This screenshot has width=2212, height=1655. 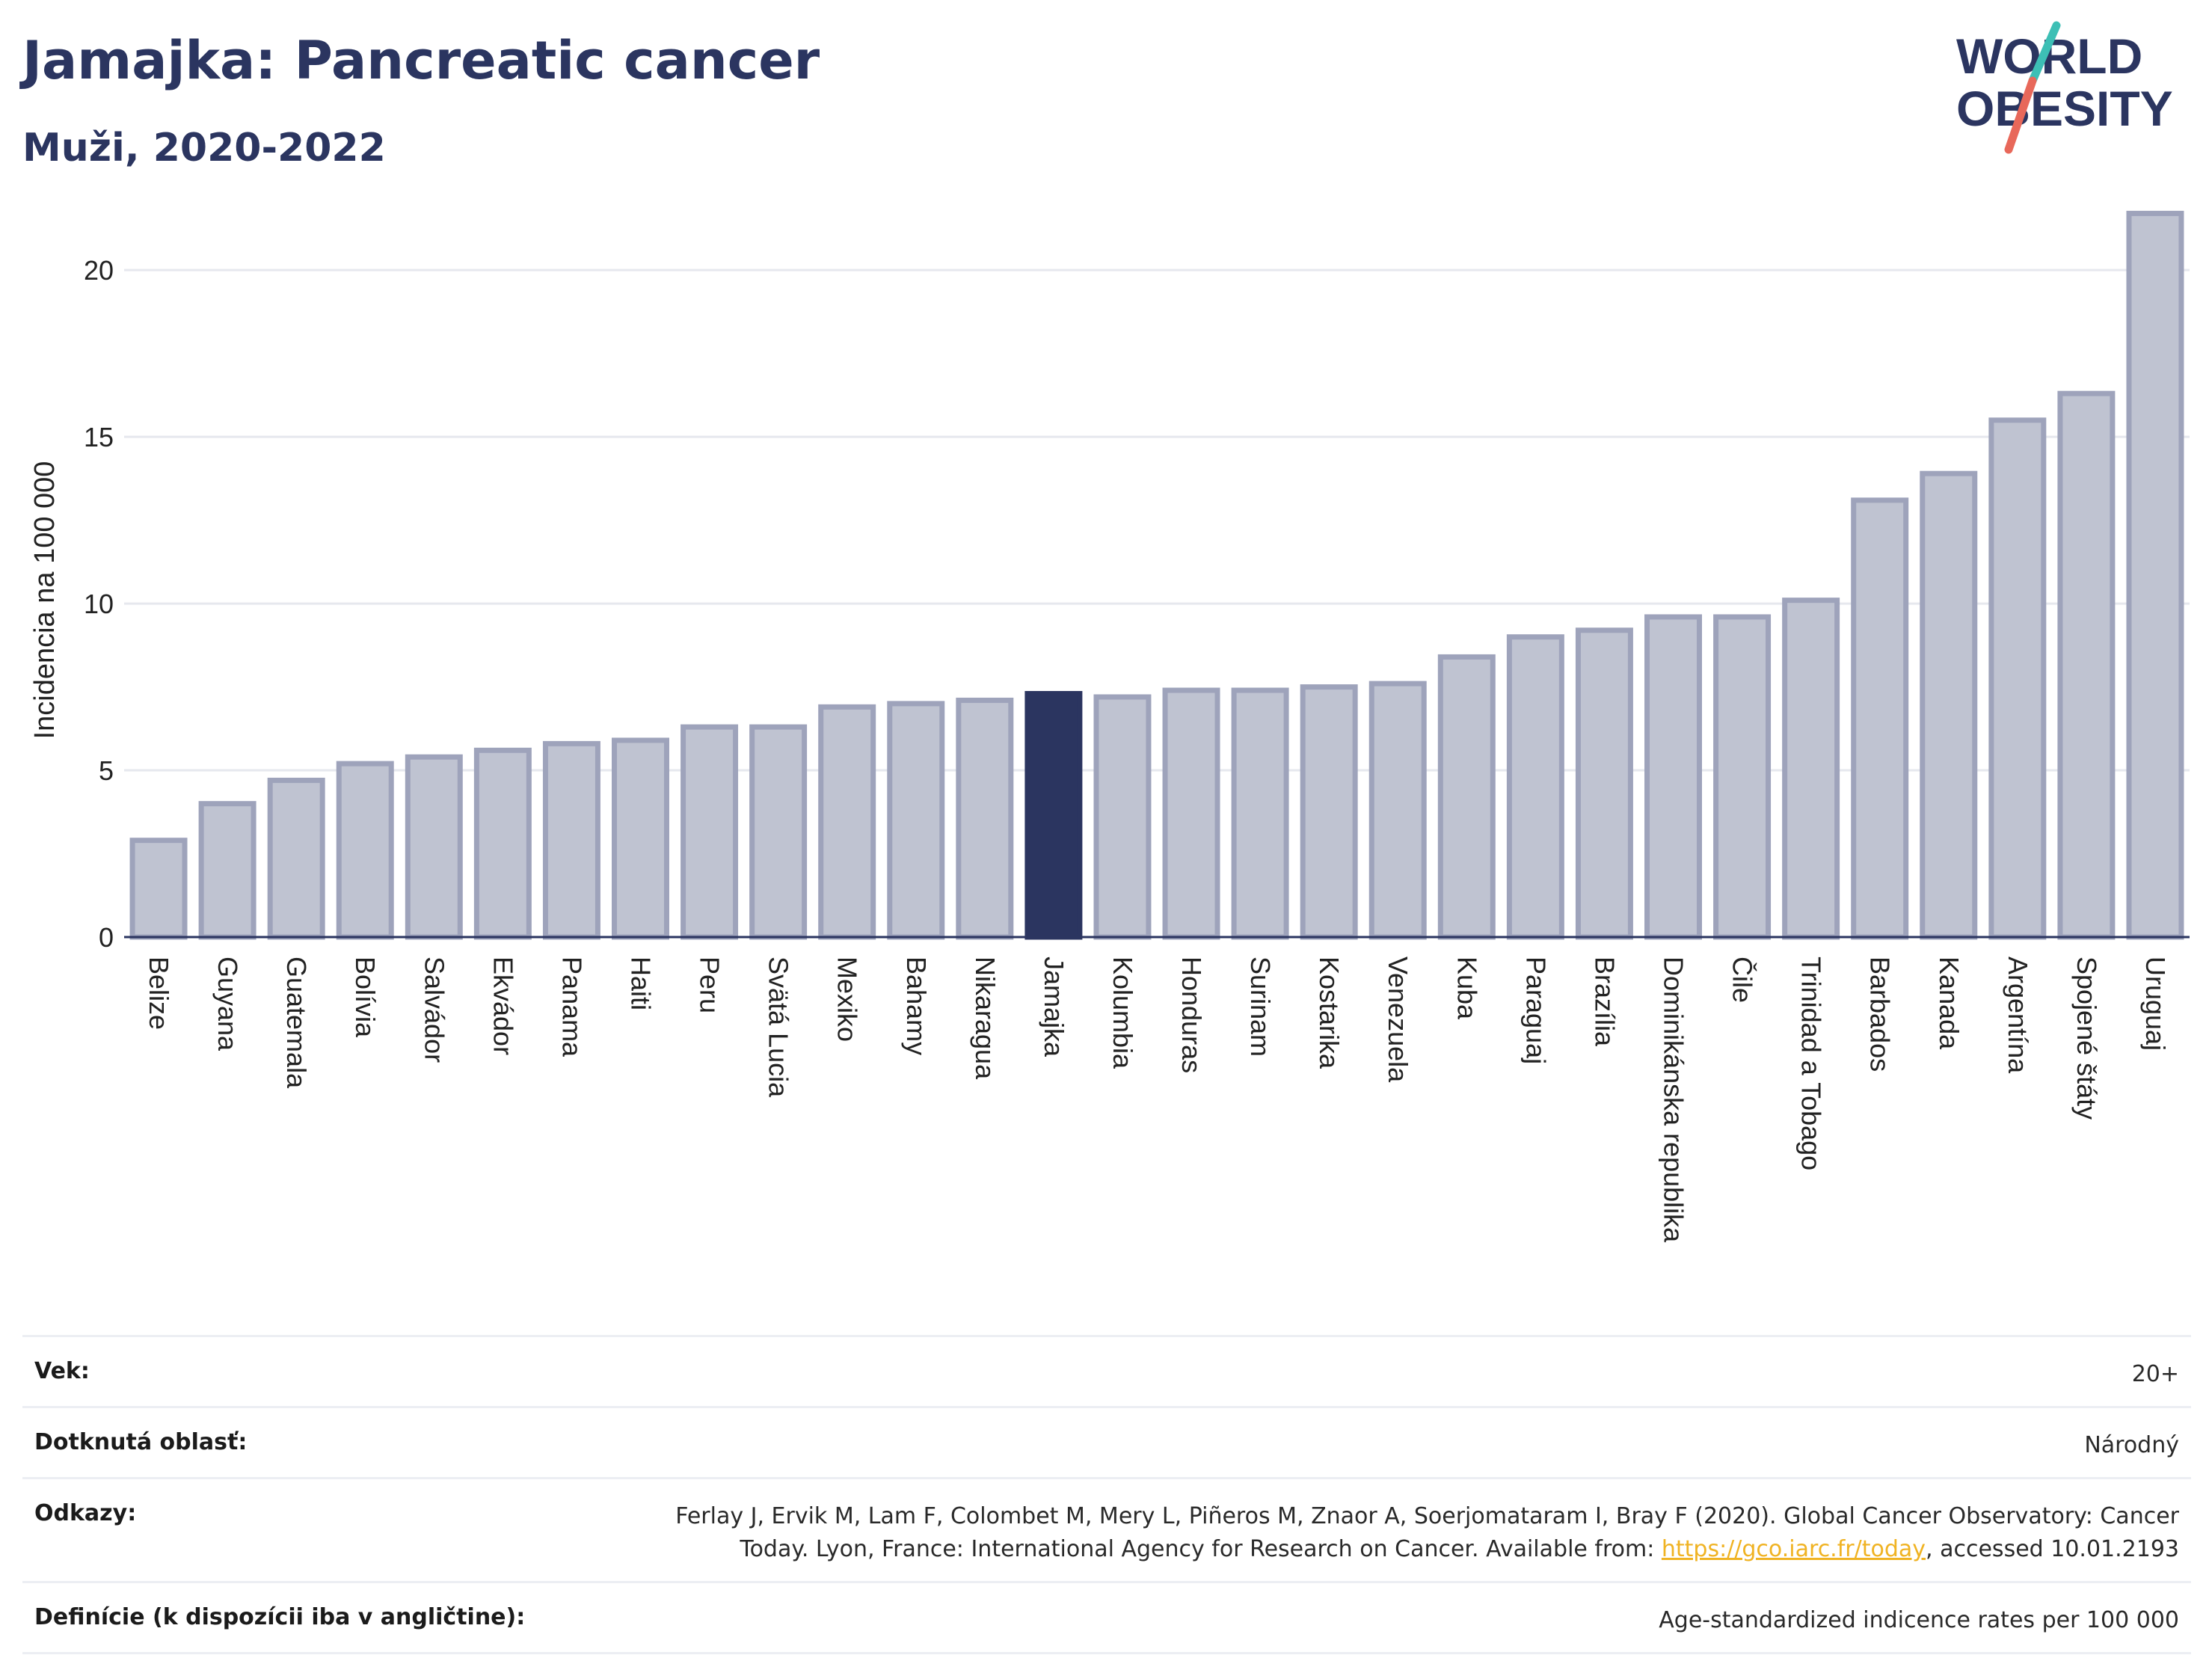 I want to click on bar-kanada, so click(x=1949, y=705).